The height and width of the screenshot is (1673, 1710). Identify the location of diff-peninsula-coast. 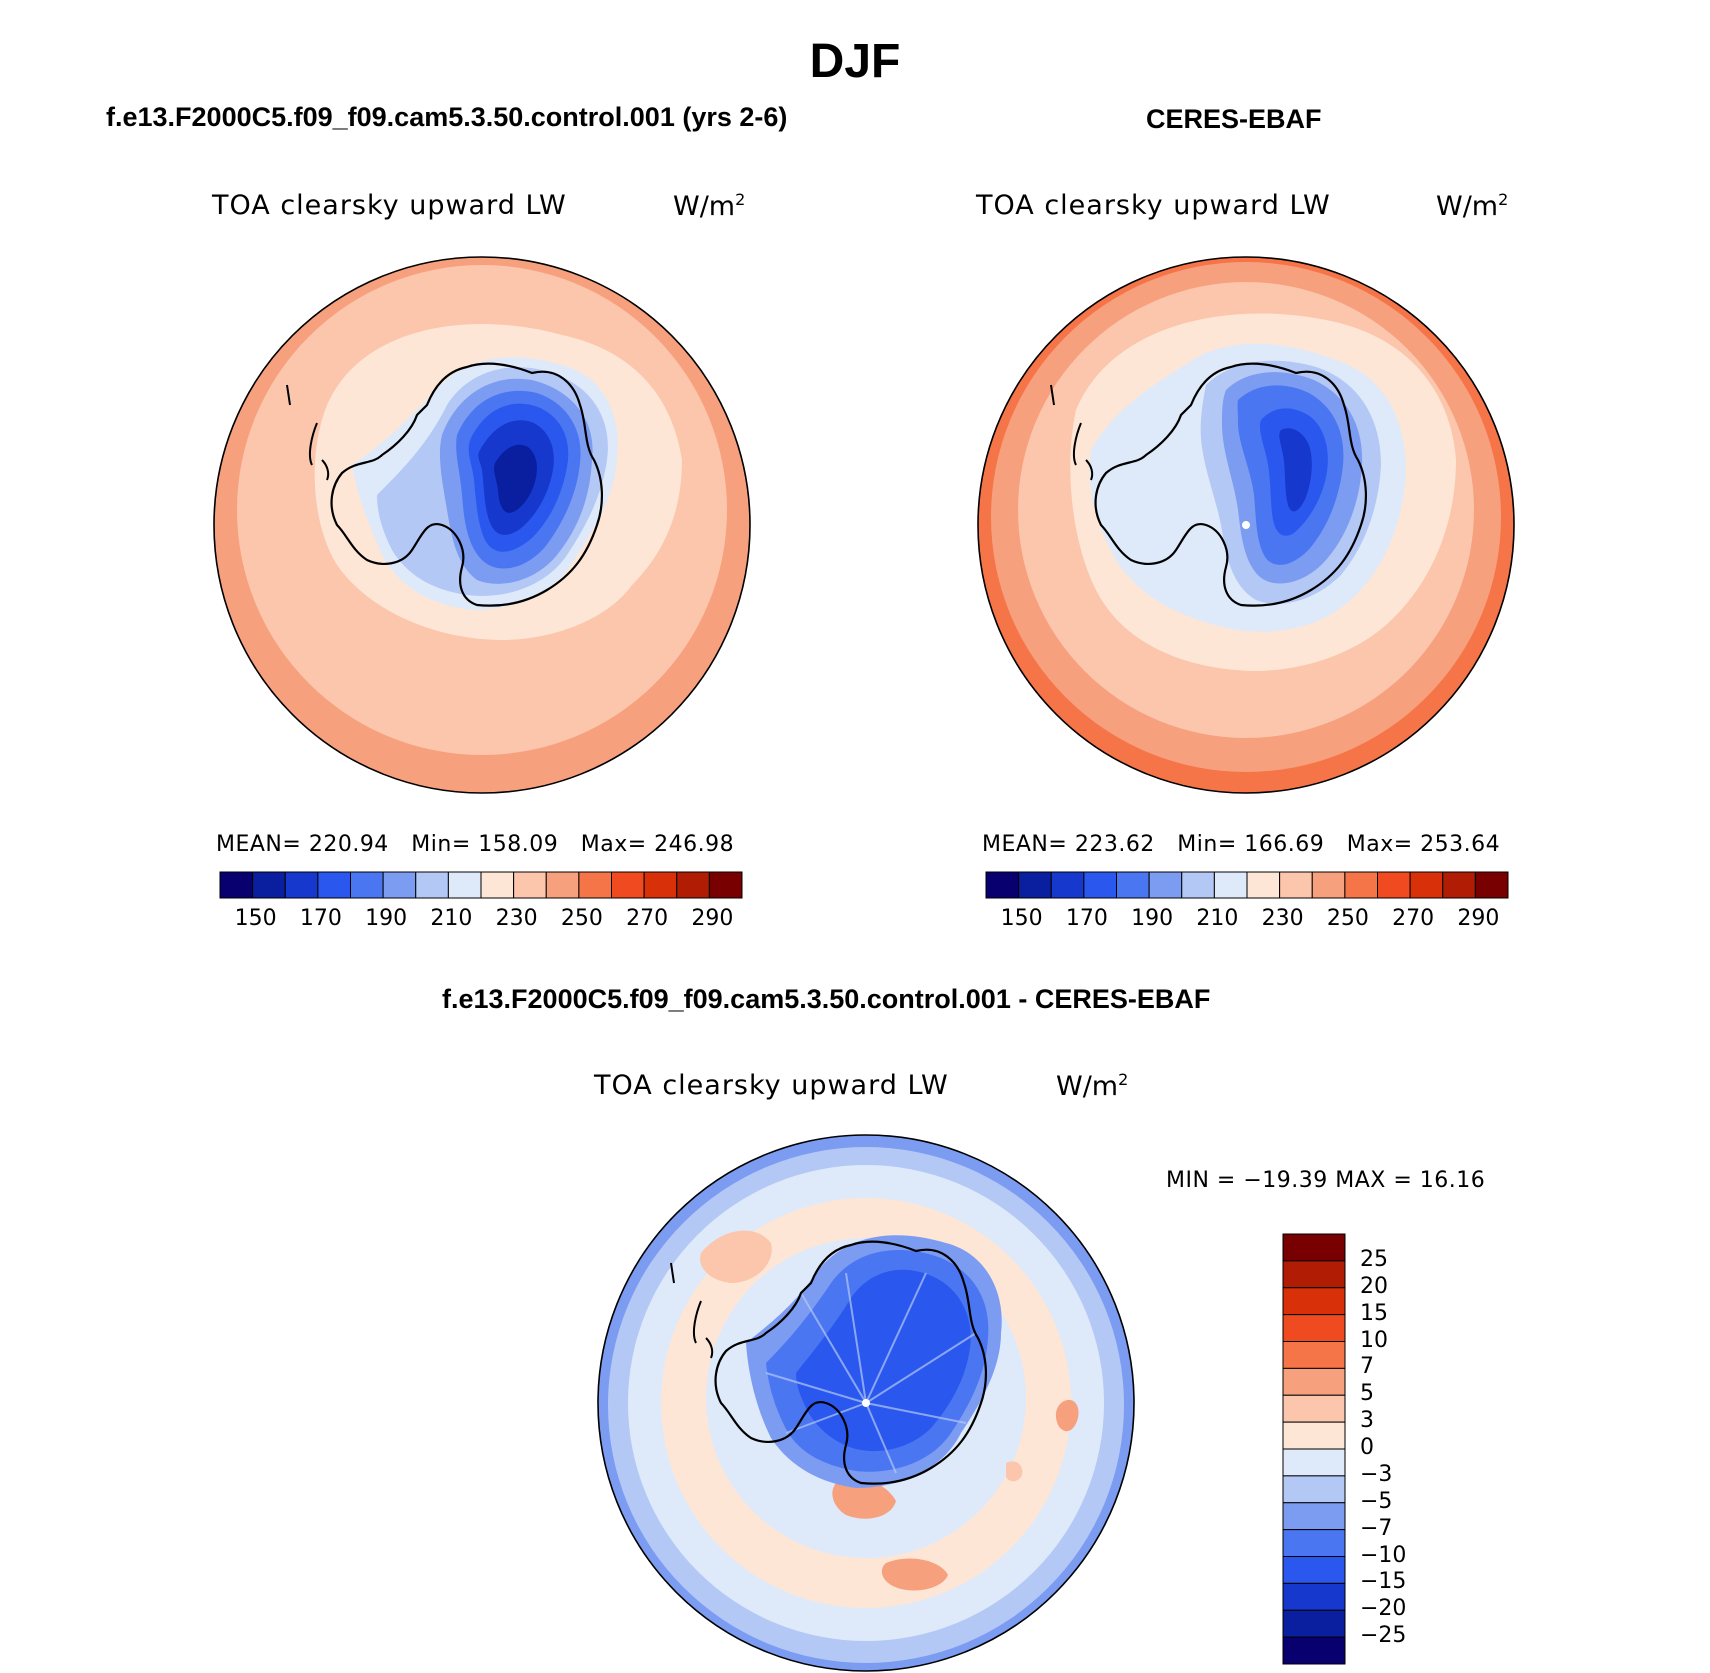
(692, 1310).